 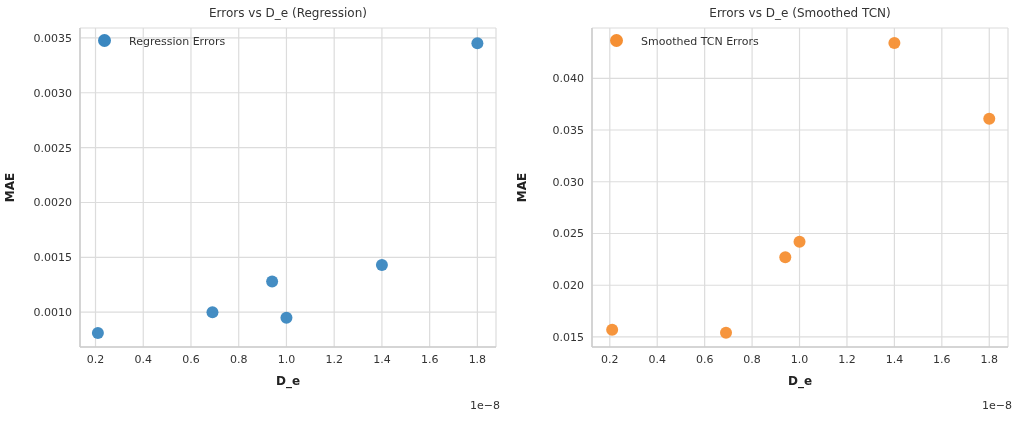 What do you see at coordinates (568, 337) in the screenshot?
I see `y-tick-label: 0.015` at bounding box center [568, 337].